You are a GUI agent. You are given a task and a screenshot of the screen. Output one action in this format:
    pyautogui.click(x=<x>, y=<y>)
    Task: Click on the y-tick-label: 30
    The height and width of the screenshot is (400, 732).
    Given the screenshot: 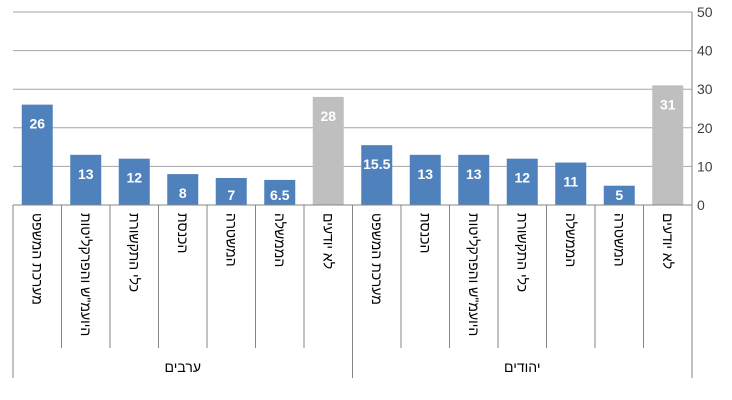 What is the action you would take?
    pyautogui.click(x=705, y=89)
    